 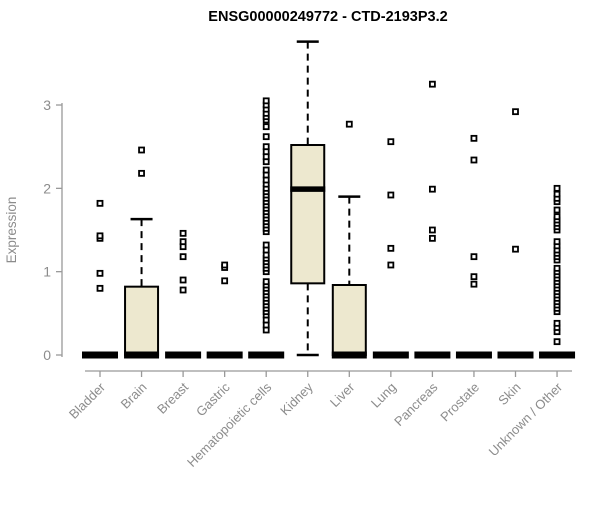 What do you see at coordinates (213, 399) in the screenshot?
I see `x-tick-label: Gastric` at bounding box center [213, 399].